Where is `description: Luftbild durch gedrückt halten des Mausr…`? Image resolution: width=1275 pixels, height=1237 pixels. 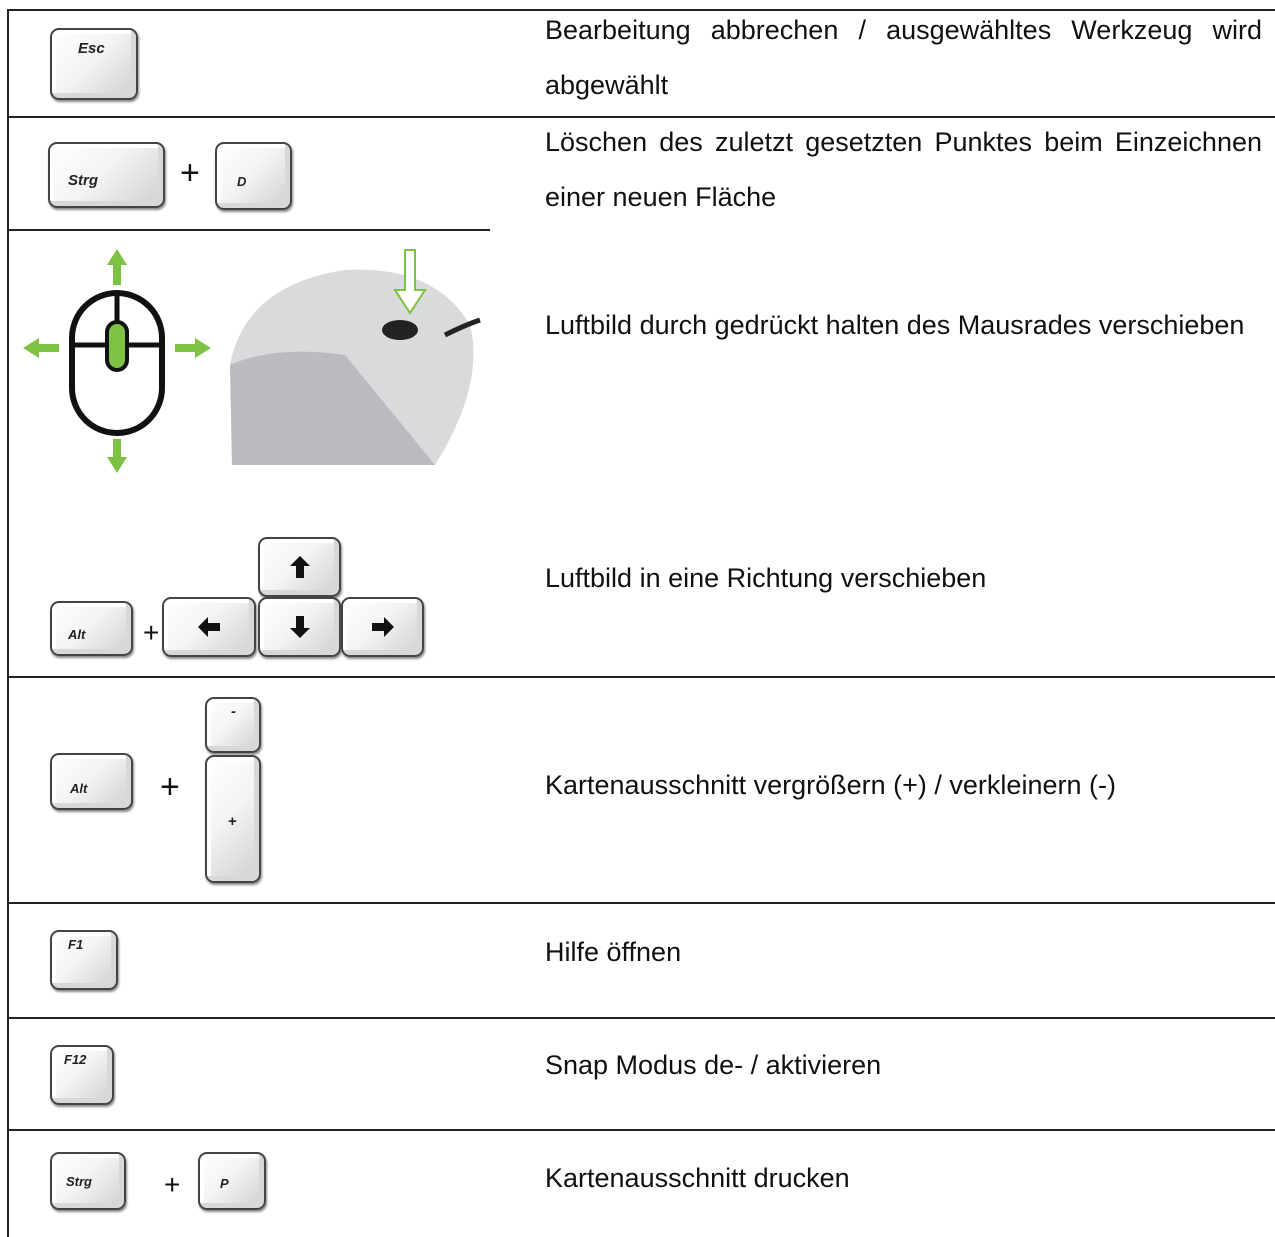 description: Luftbild durch gedrückt halten des Mausr… is located at coordinates (895, 325).